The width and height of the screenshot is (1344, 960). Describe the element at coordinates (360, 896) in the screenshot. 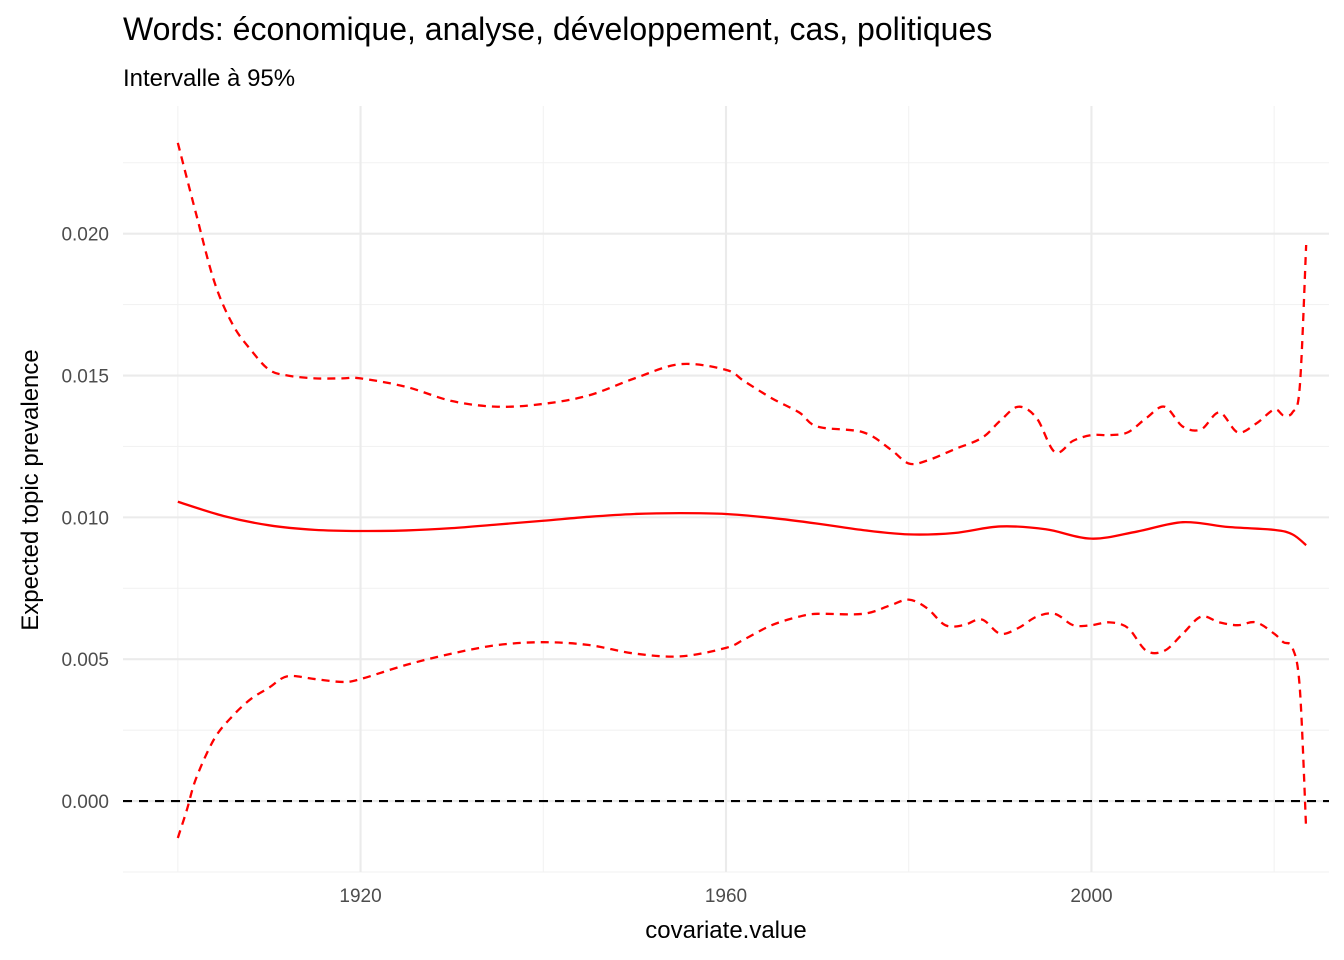

I see `x-tick-label: 1920` at that location.